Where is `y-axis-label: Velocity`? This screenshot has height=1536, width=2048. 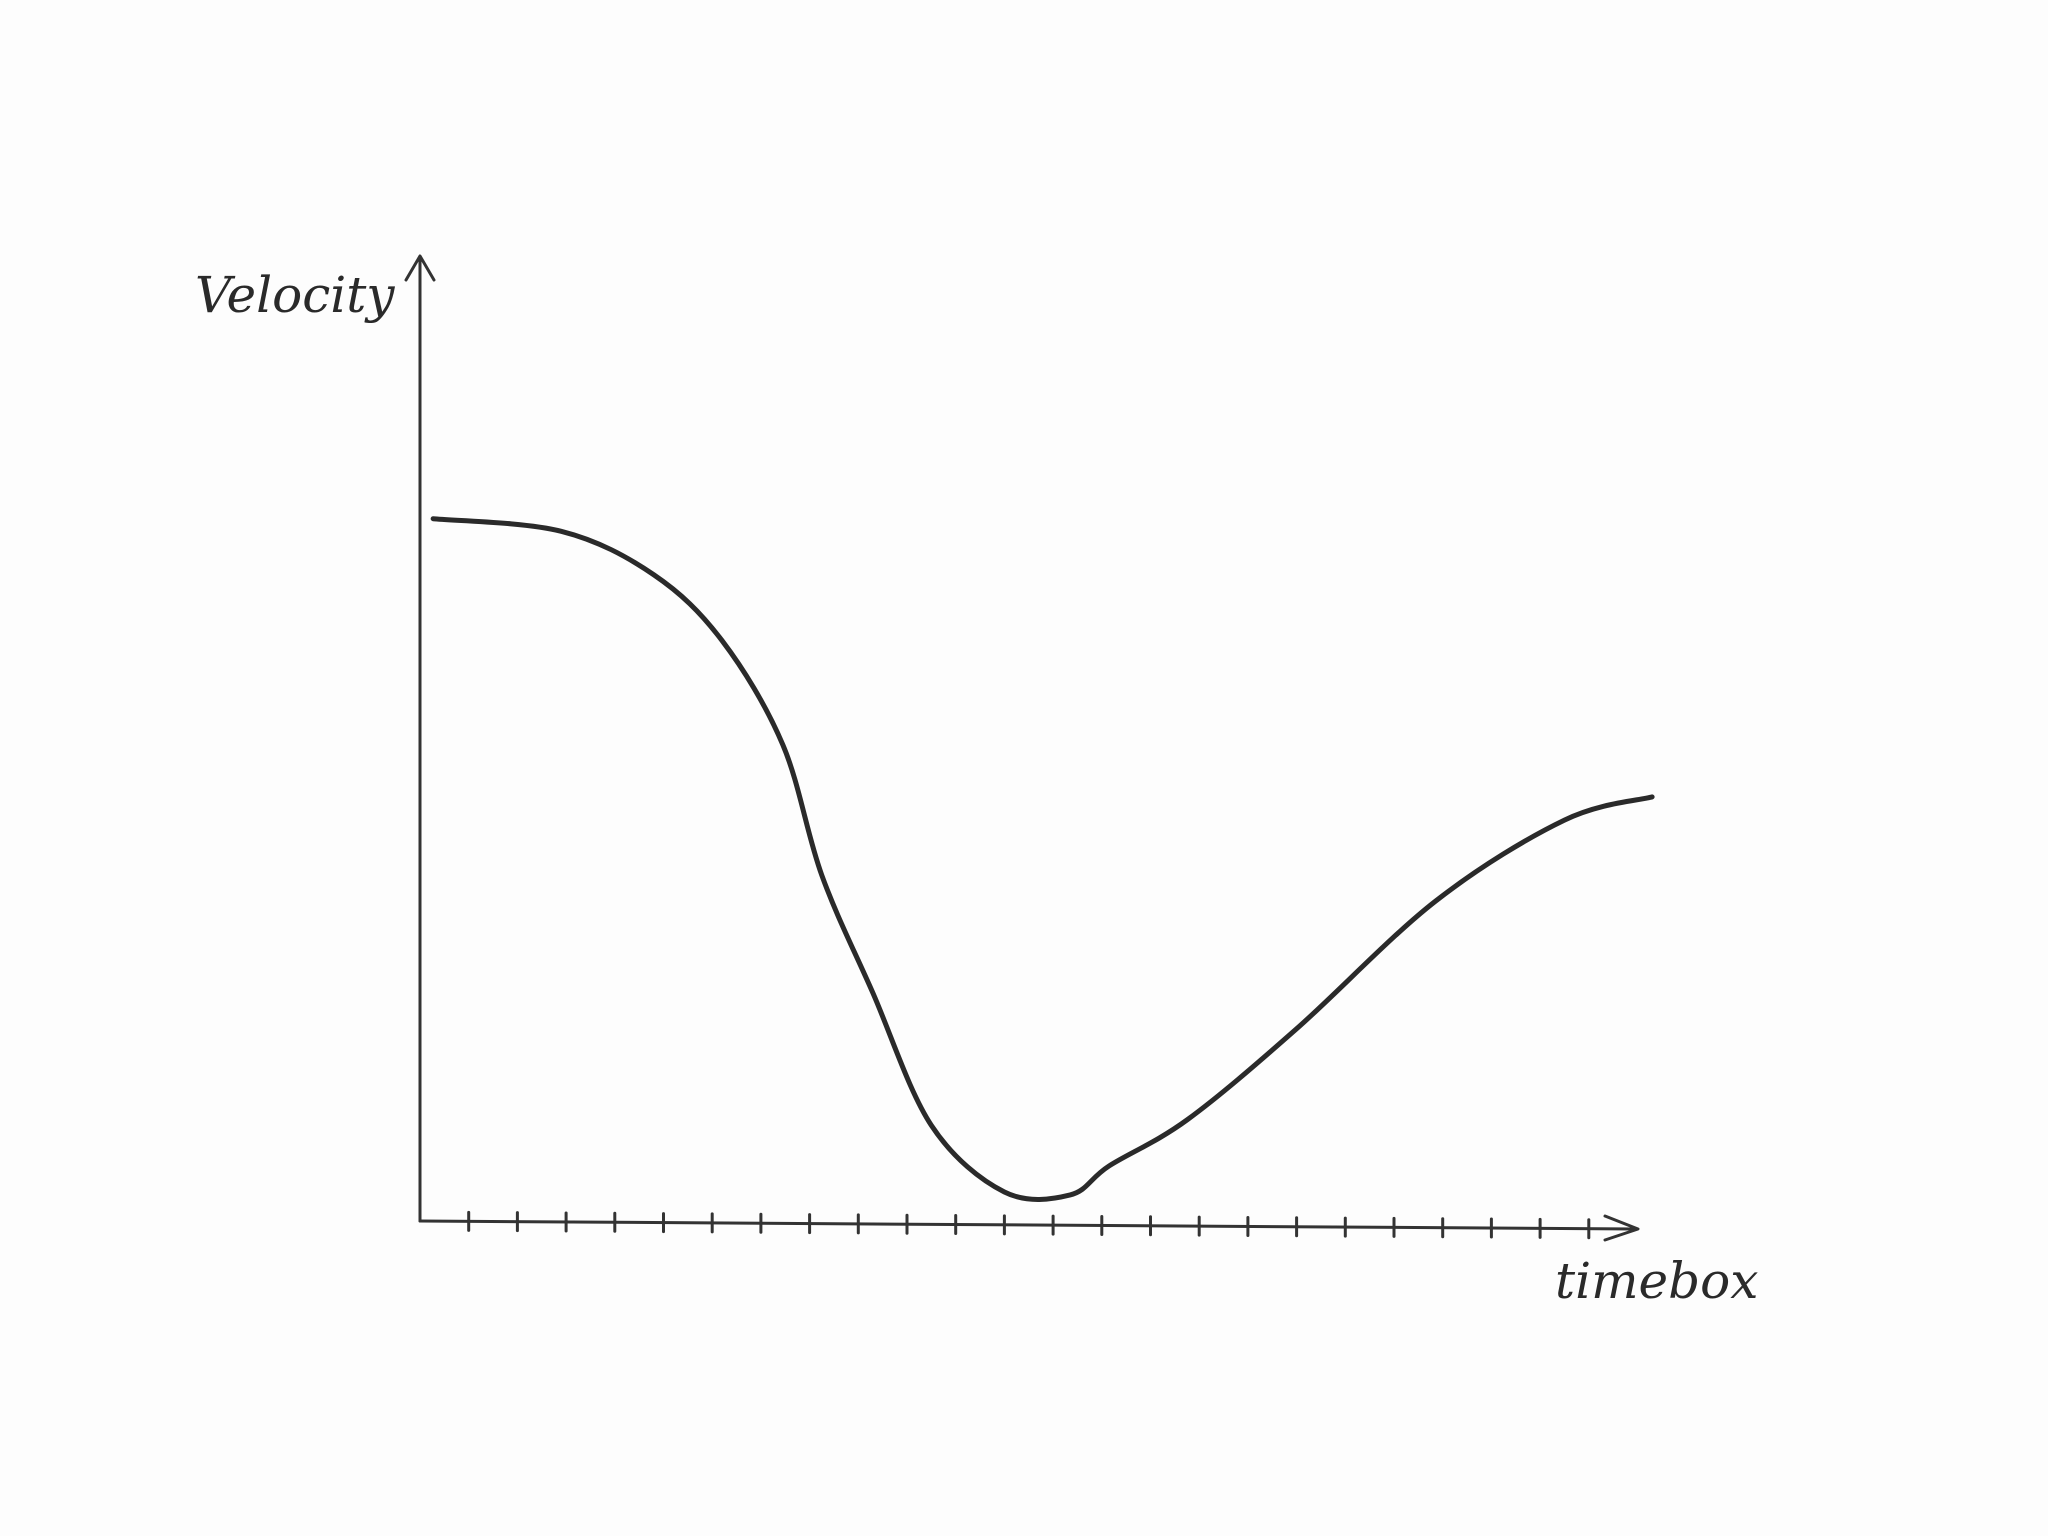 y-axis-label: Velocity is located at coordinates (295, 295).